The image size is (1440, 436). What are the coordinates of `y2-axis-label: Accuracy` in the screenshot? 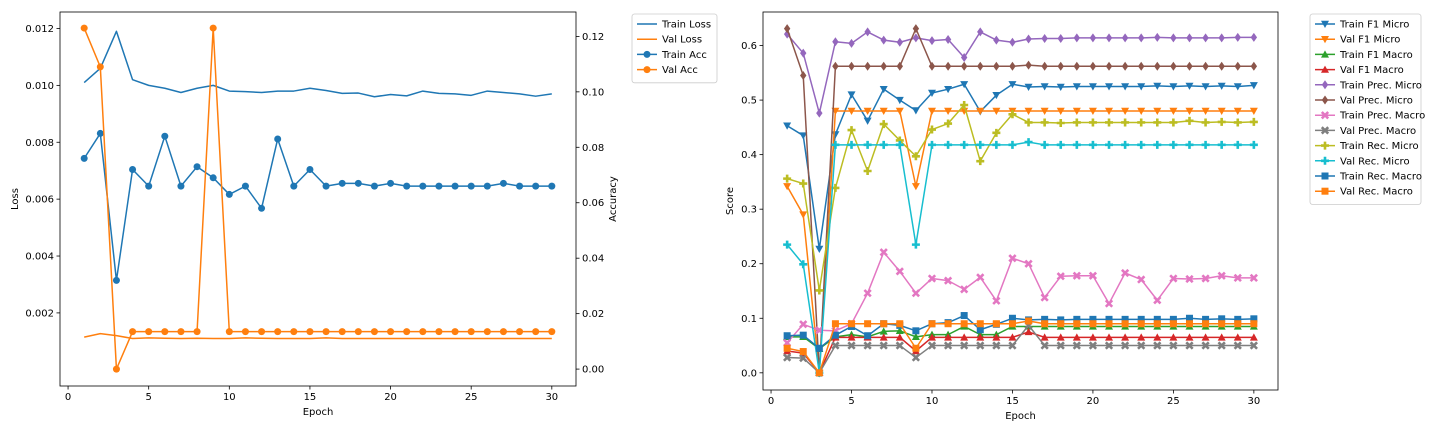 It's located at (613, 199).